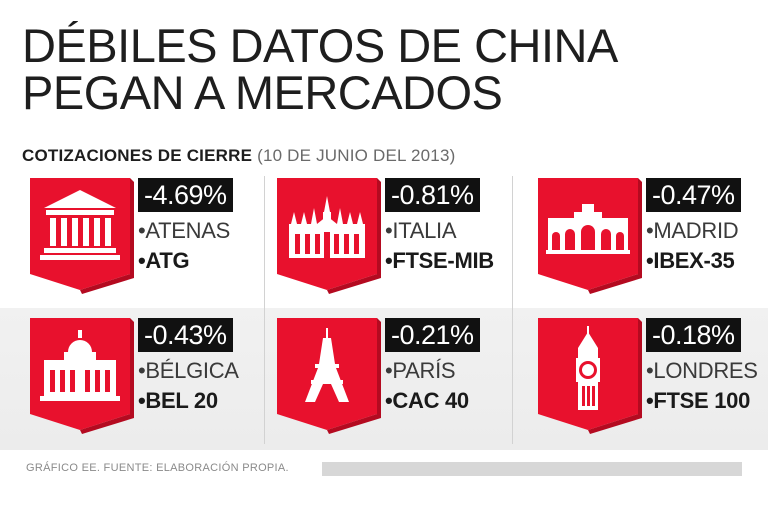 The height and width of the screenshot is (507, 768). What do you see at coordinates (692, 230) in the screenshot?
I see `city-label: •MADRID` at bounding box center [692, 230].